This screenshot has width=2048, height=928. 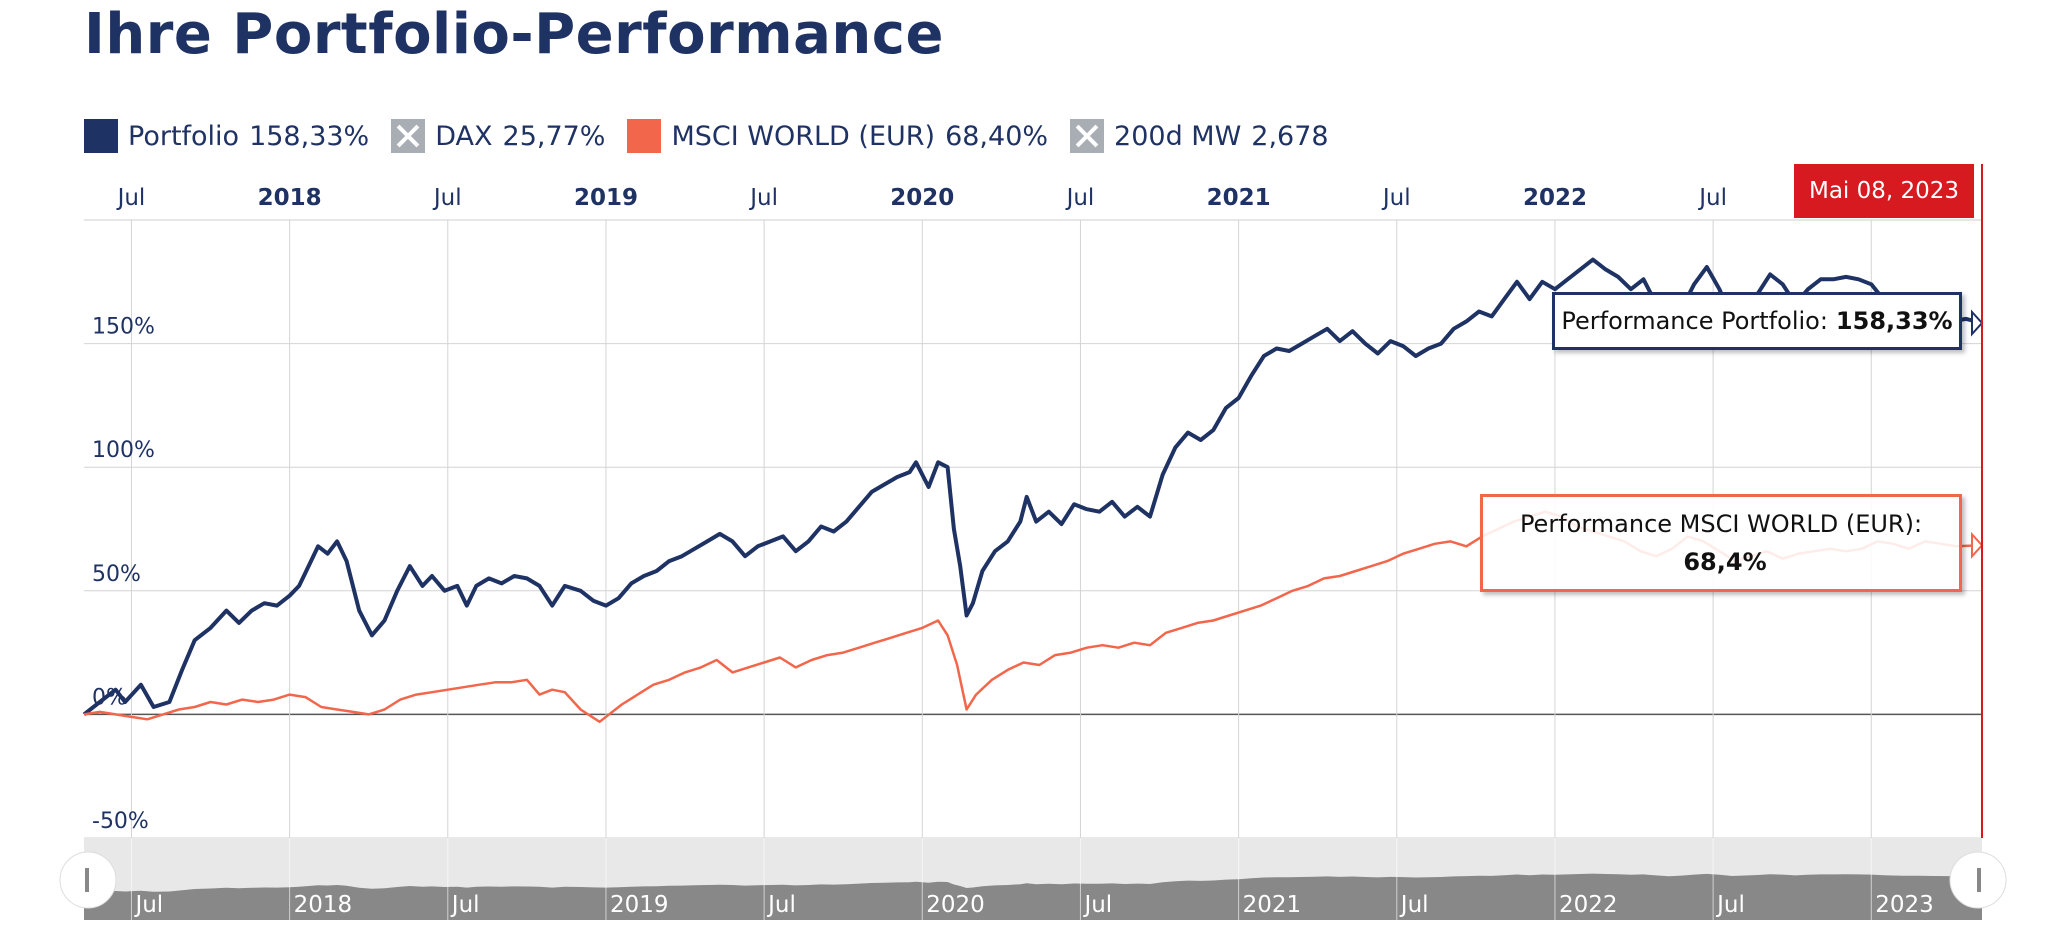 I want to click on navigator-right-grip-icon, so click(x=1979, y=880).